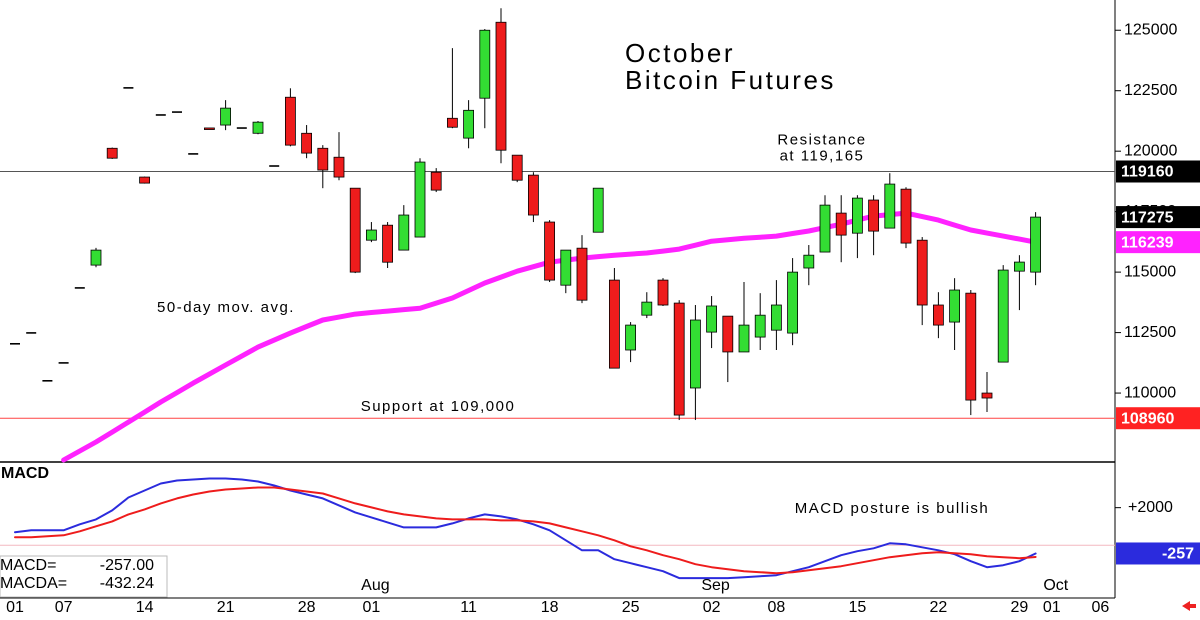  I want to click on y-tick-label: 125000, so click(1150, 29).